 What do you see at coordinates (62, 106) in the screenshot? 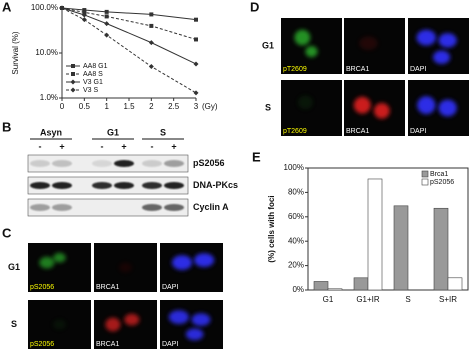
I see `x-tick-label: 0` at bounding box center [62, 106].